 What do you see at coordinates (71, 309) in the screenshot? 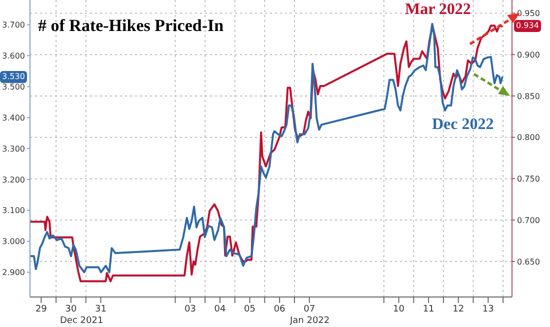
I see `x-tick-label: 30` at bounding box center [71, 309].